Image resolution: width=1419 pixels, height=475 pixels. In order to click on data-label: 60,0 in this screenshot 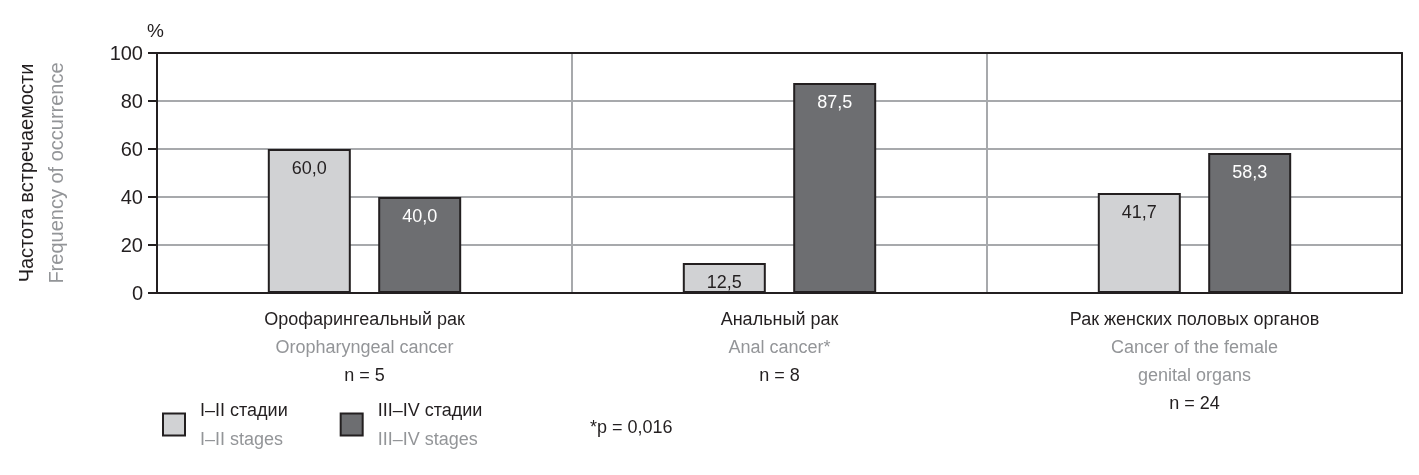, I will do `click(309, 168)`.